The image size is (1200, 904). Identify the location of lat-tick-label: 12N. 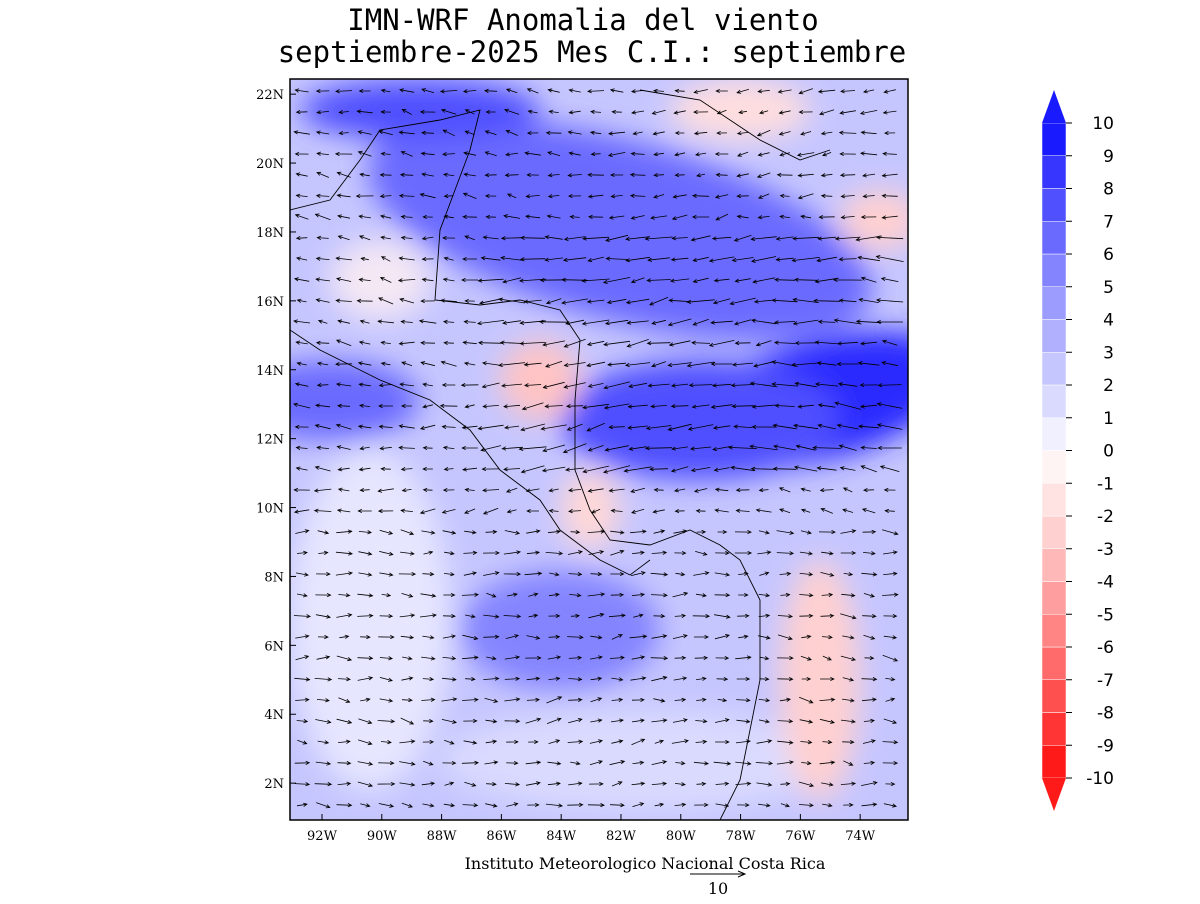
(270, 440).